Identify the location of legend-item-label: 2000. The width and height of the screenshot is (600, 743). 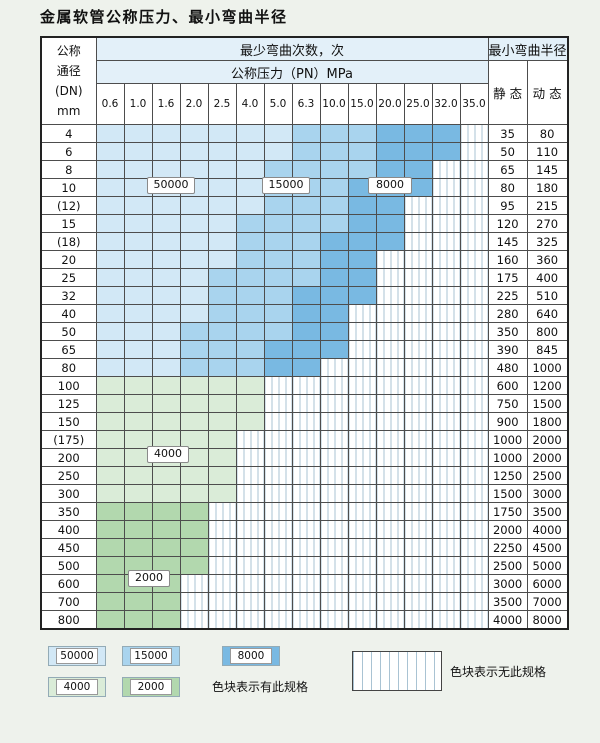
(151, 687).